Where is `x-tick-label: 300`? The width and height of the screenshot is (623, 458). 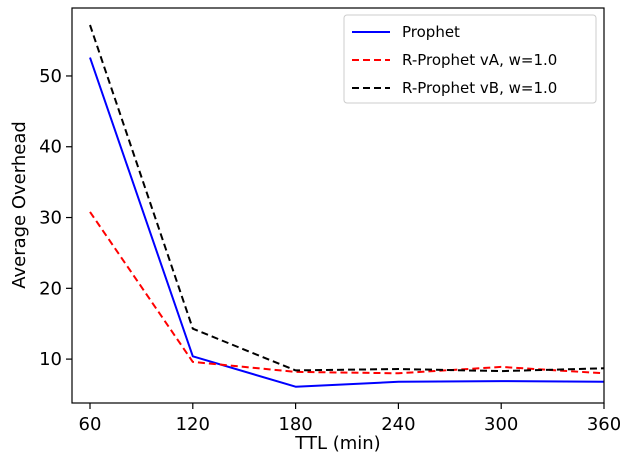 x-tick-label: 300 is located at coordinates (501, 424).